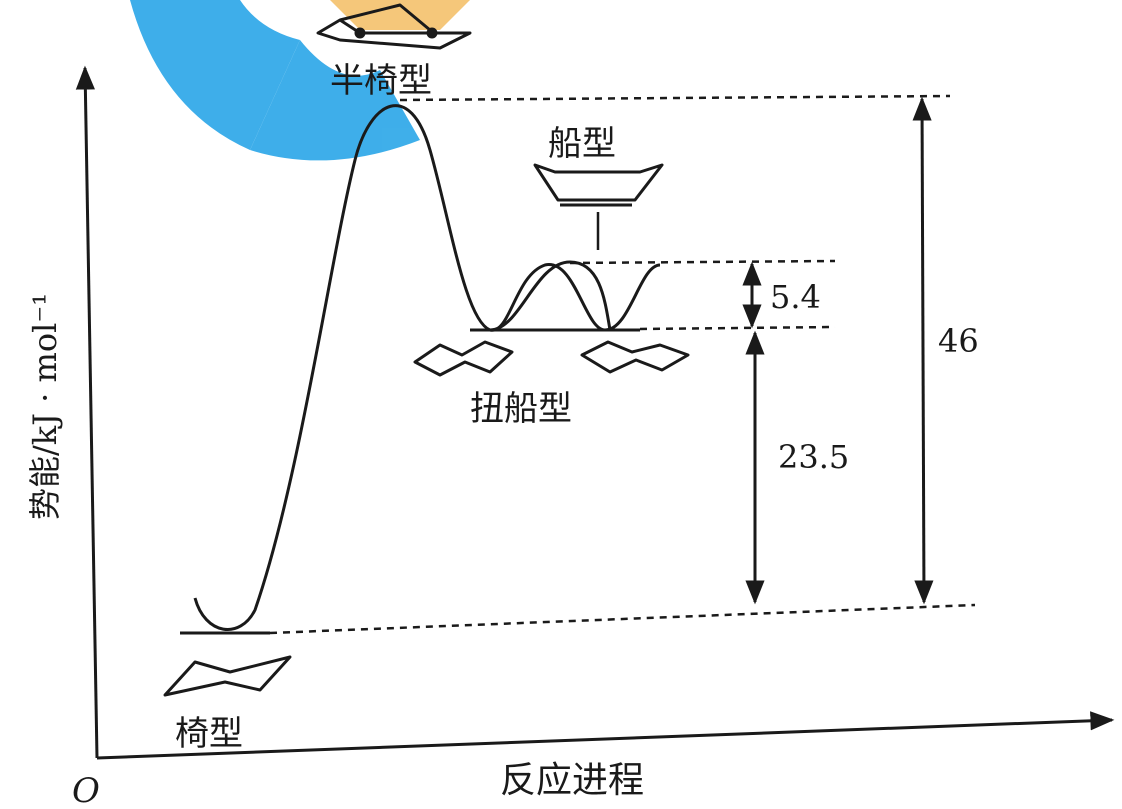  What do you see at coordinates (702, 262) in the screenshot?
I see `boat-dashed-line` at bounding box center [702, 262].